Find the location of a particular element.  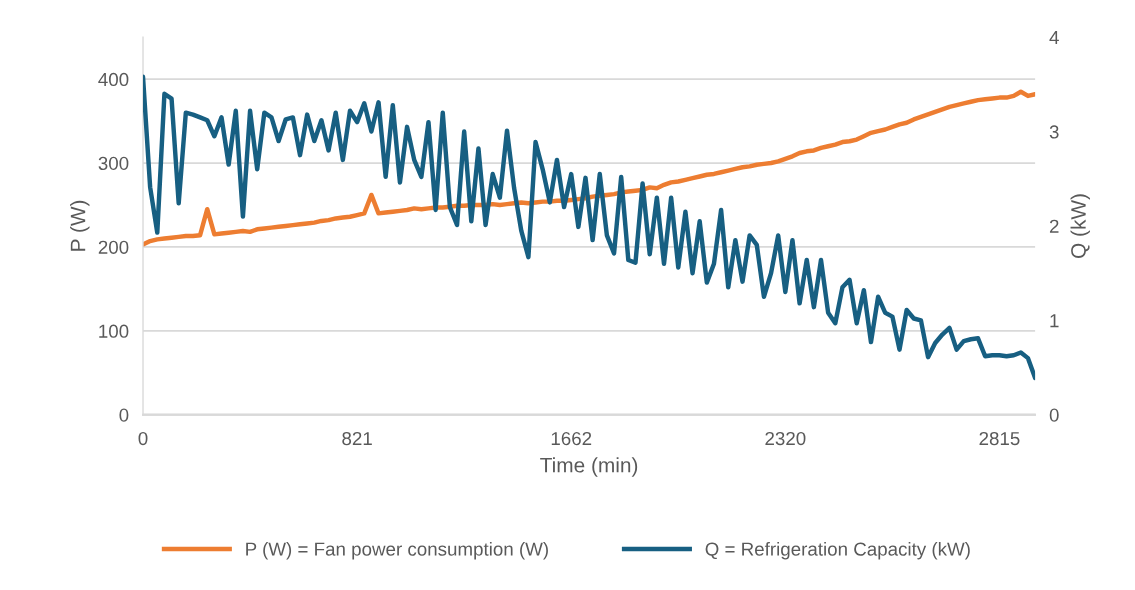

y2-tick-label: 0 is located at coordinates (1054, 415).